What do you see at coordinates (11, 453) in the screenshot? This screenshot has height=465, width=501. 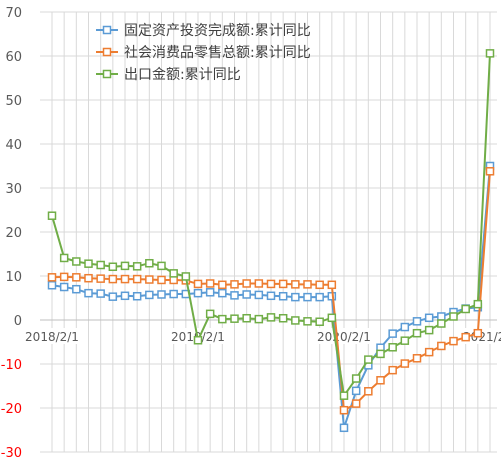 I see `y-tick-label: -30` at bounding box center [11, 453].